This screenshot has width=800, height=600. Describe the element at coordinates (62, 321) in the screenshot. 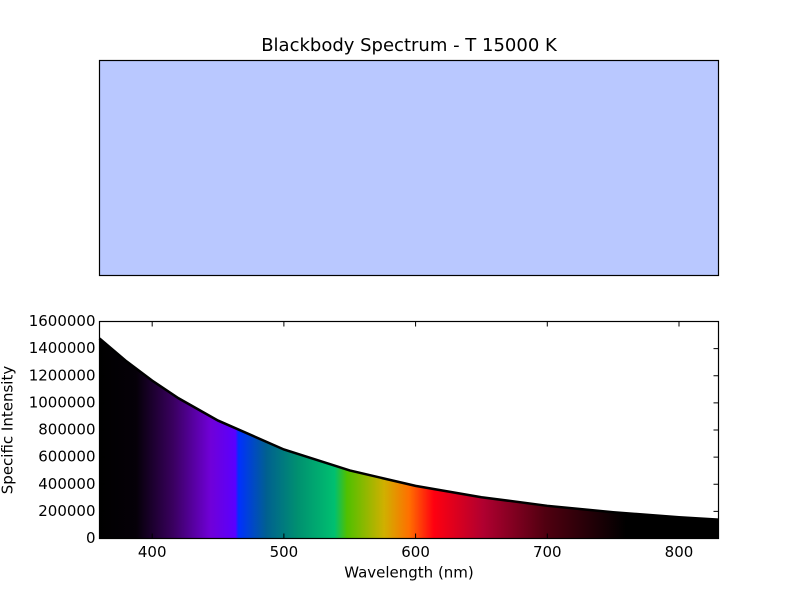

I see `y-tick-label: 1600000` at that location.